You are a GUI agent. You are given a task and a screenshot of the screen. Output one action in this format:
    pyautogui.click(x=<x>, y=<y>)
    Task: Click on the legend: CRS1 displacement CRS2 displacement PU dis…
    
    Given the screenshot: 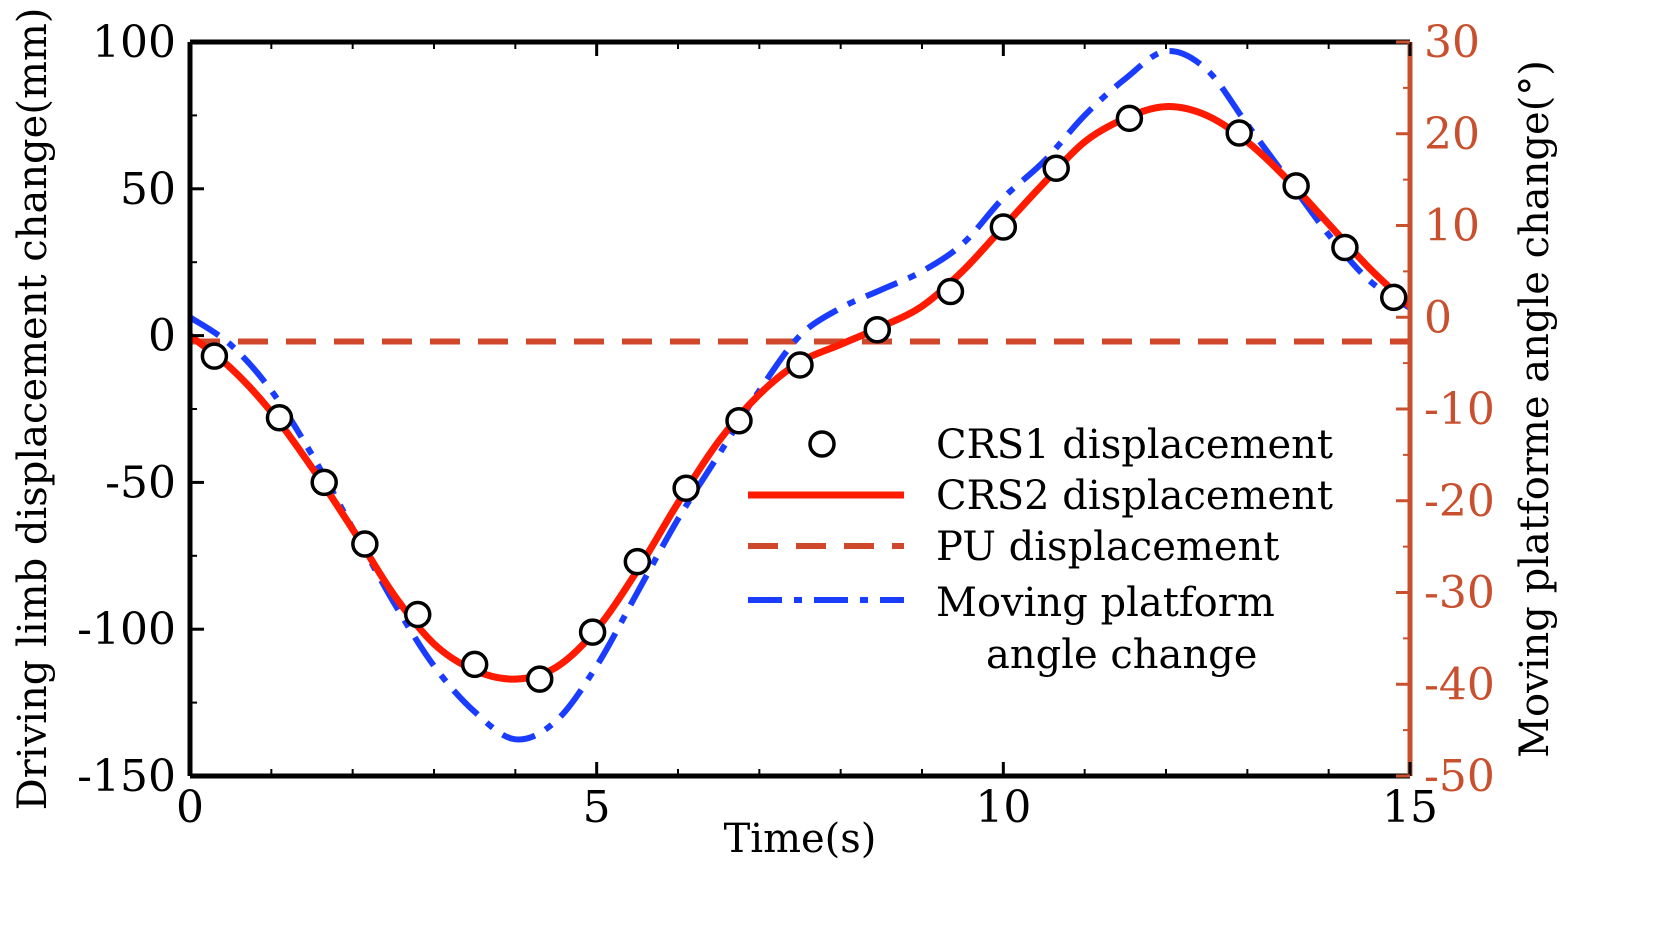 What is the action you would take?
    pyautogui.click(x=1040, y=550)
    